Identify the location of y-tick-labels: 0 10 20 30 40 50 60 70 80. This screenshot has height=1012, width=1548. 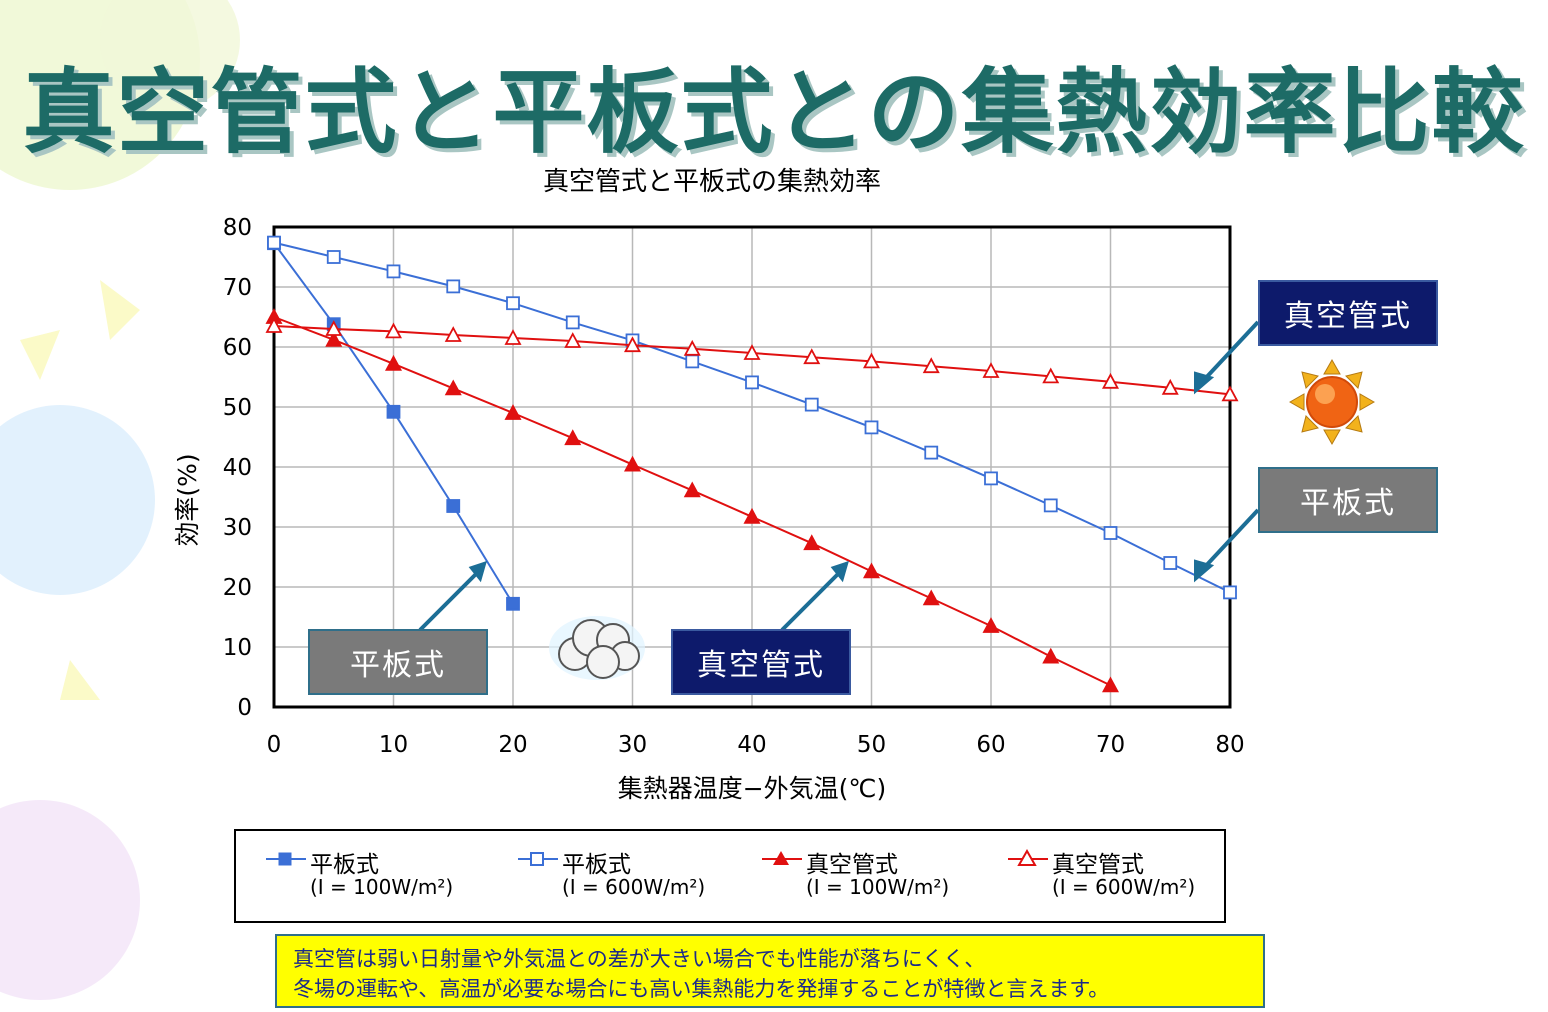
(237, 468).